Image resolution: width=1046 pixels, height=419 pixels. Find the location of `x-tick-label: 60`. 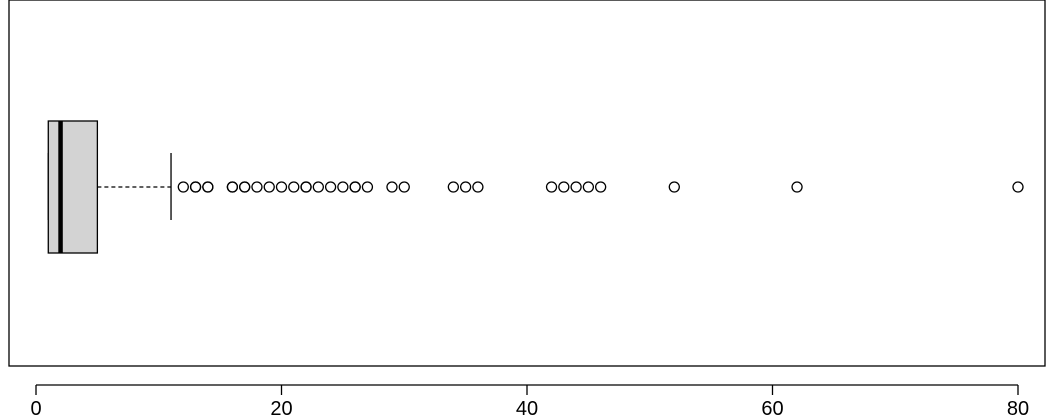

x-tick-label: 60 is located at coordinates (772, 408).